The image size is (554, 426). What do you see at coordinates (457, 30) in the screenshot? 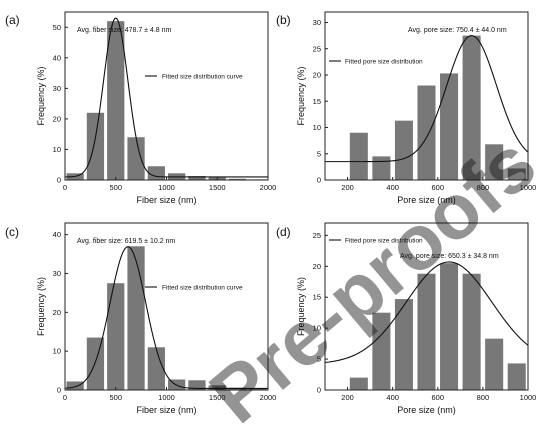
I see `average-size-annotation: Avg. pore size: 750.4 ± 44.0 nm` at bounding box center [457, 30].